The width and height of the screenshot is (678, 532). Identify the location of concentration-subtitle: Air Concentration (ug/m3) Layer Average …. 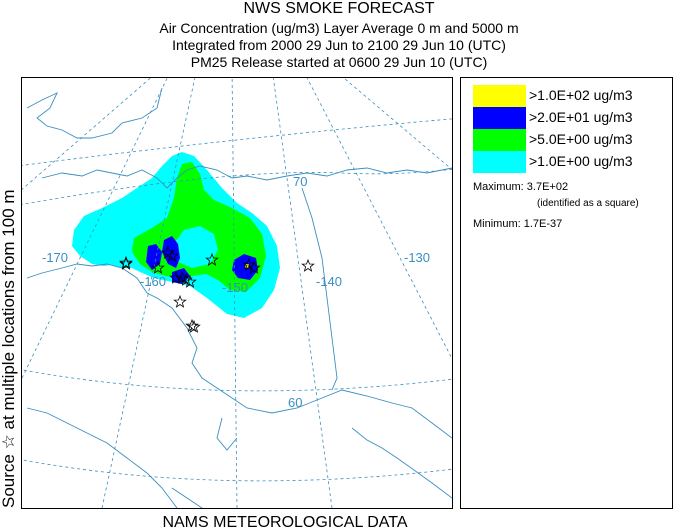
(339, 28).